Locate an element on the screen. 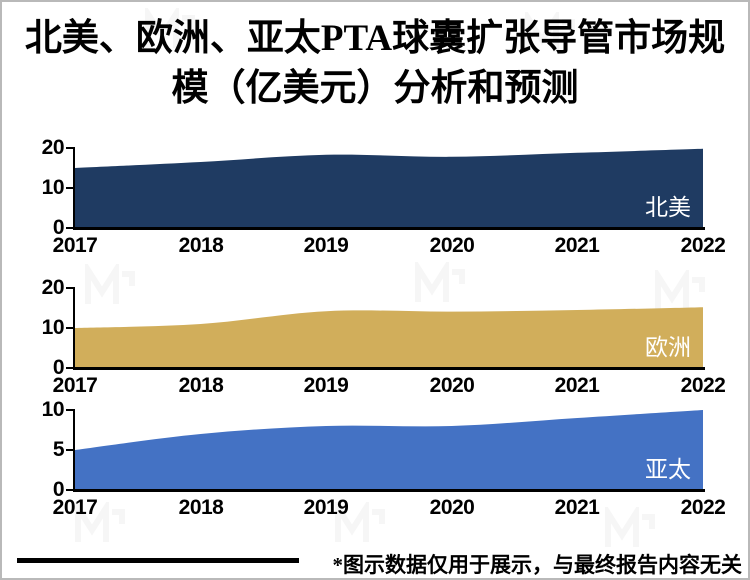 This screenshot has width=750, height=580. plot-area-asia-pacific: 亚太 is located at coordinates (389, 450).